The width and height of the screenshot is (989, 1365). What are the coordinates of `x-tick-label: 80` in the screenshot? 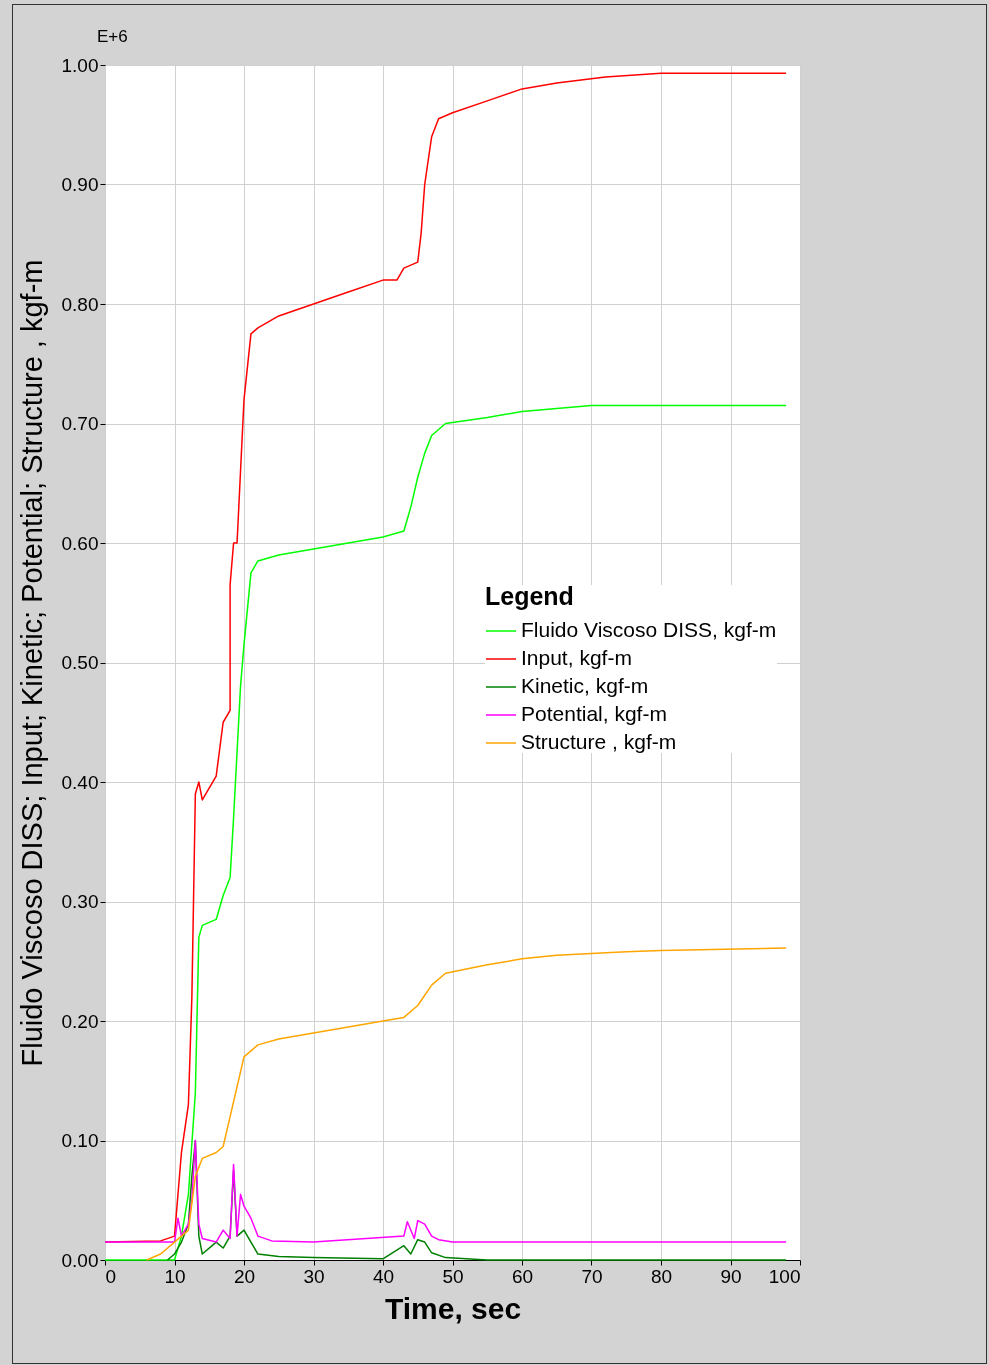 It's located at (661, 1276).